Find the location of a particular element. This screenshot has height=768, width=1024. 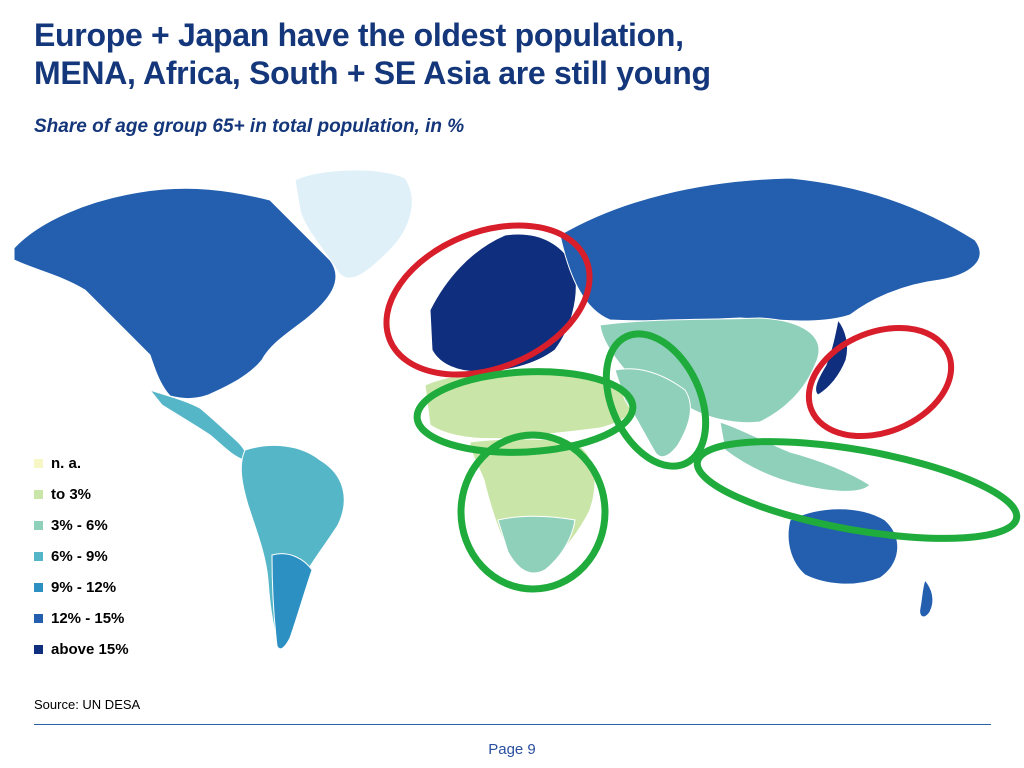

region-southern-africa is located at coordinates (536, 544).